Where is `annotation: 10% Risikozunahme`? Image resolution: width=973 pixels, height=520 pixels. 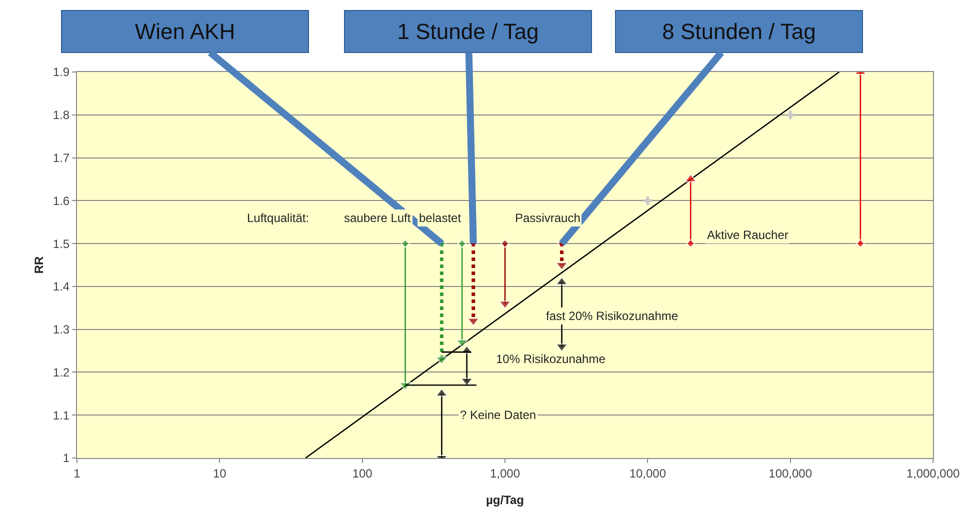
annotation: 10% Risikozunahme is located at coordinates (551, 359).